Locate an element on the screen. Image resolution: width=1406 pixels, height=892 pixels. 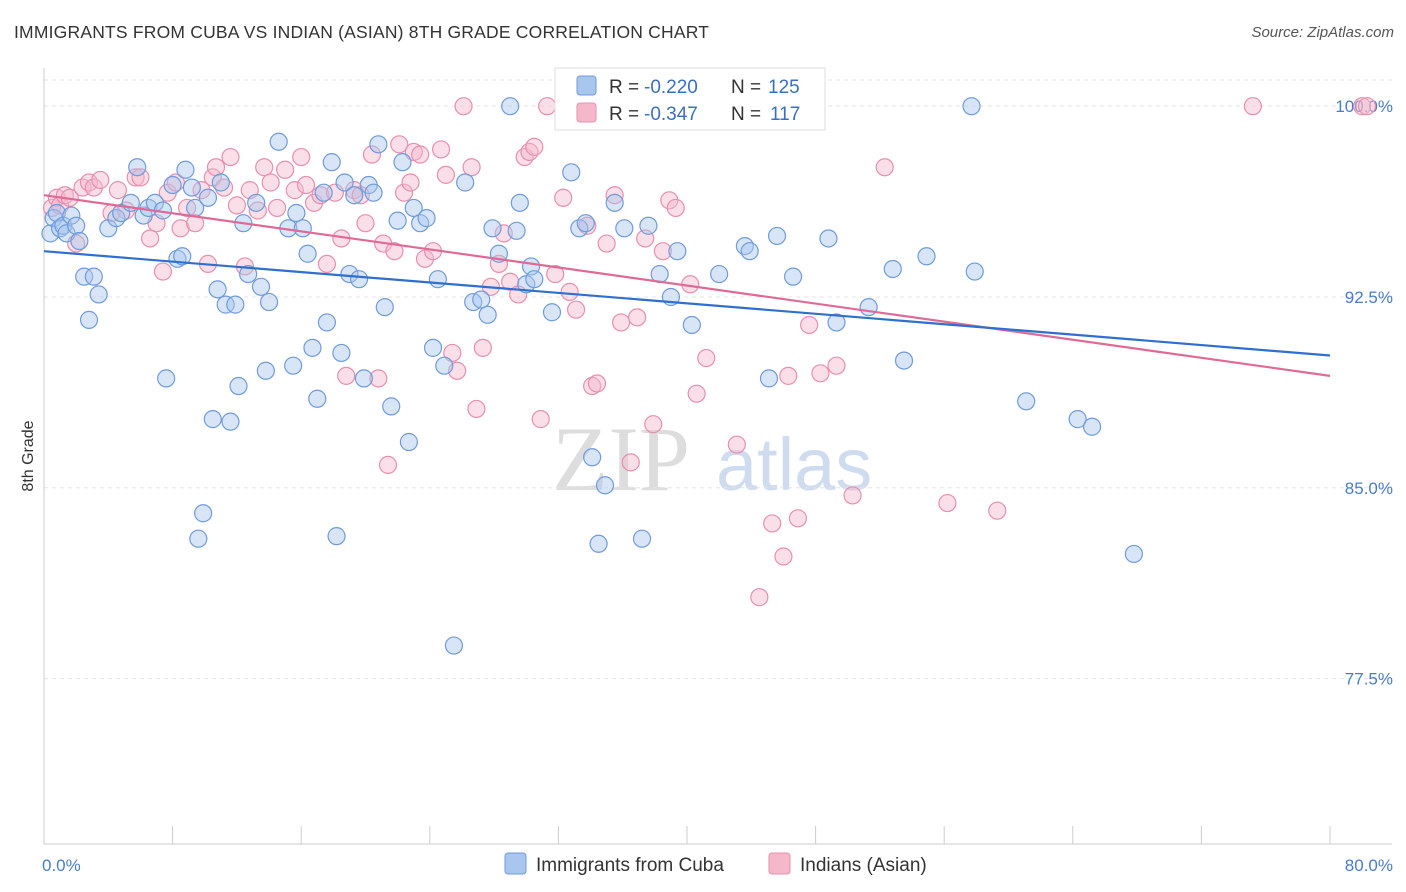
stats-legend: R = -0.220 N = 125 R = -0.347 N = 117 is located at coordinates (690, 99).